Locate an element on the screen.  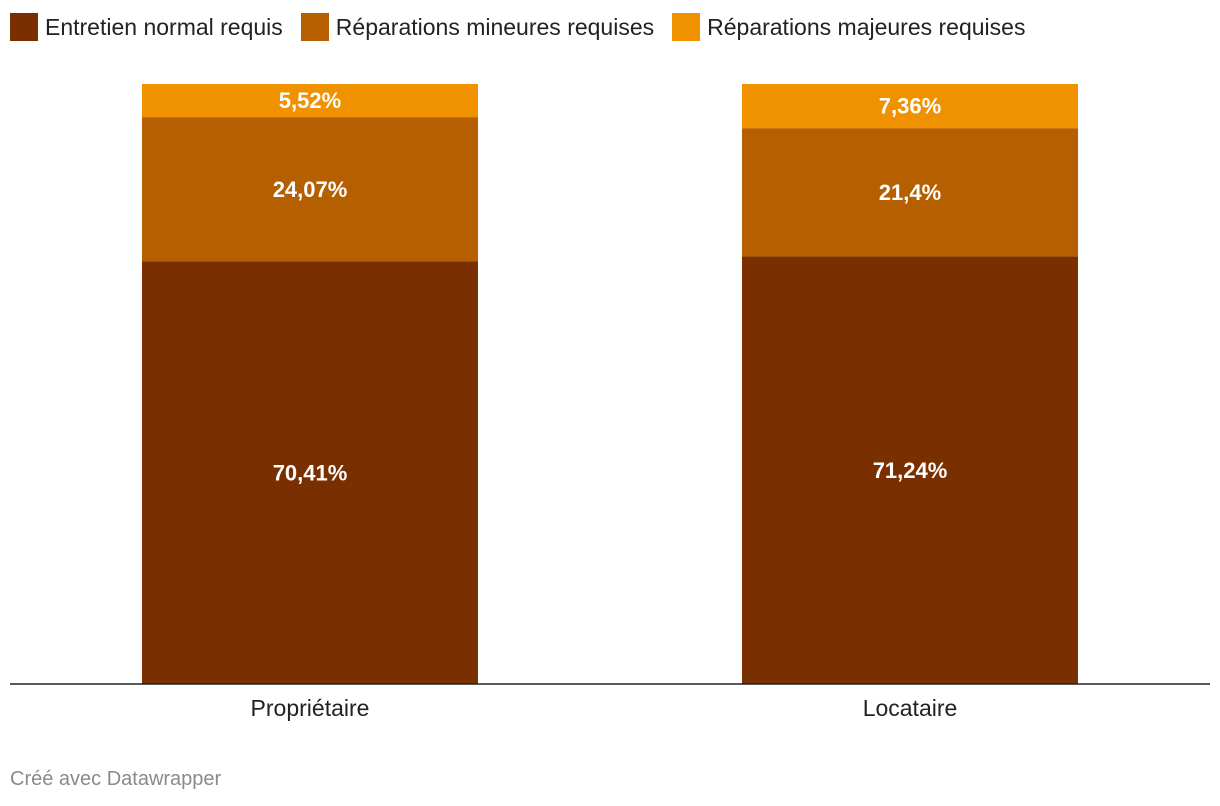
data-label-locataire-reparations-mineures-requises: 21,4% is located at coordinates (910, 192).